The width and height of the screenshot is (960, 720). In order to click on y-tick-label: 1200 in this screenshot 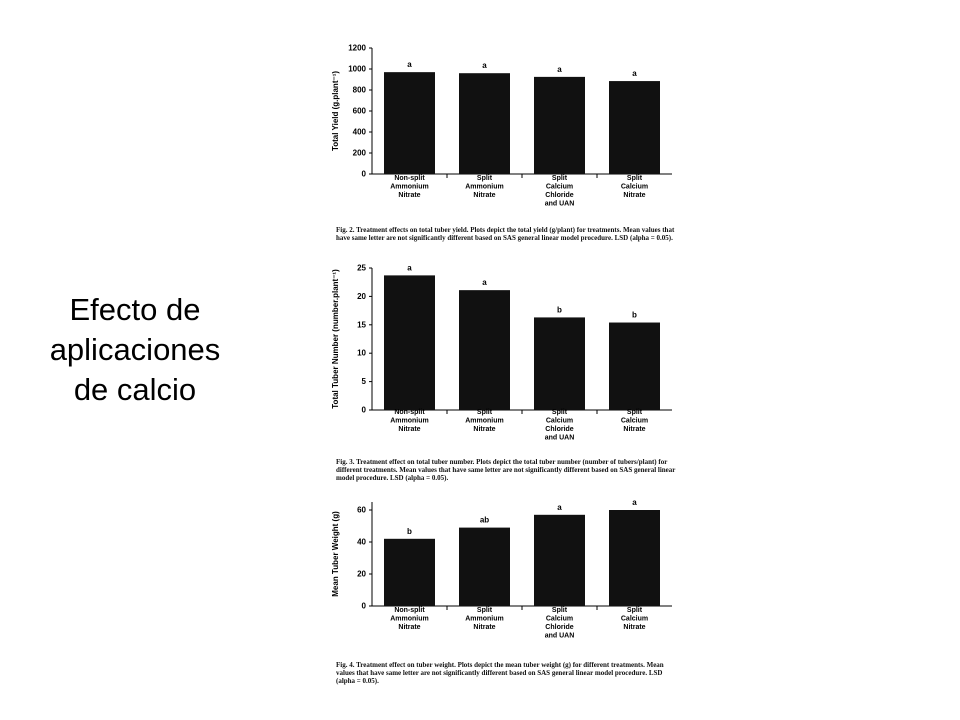, I will do `click(357, 48)`.